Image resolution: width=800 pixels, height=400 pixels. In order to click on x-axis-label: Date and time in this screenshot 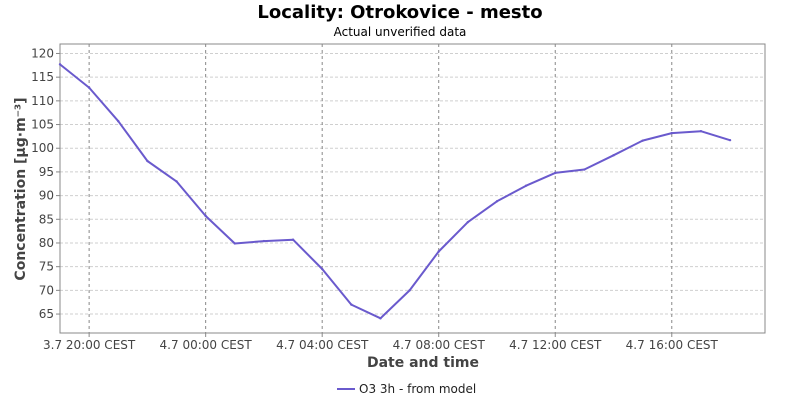, I will do `click(423, 363)`.